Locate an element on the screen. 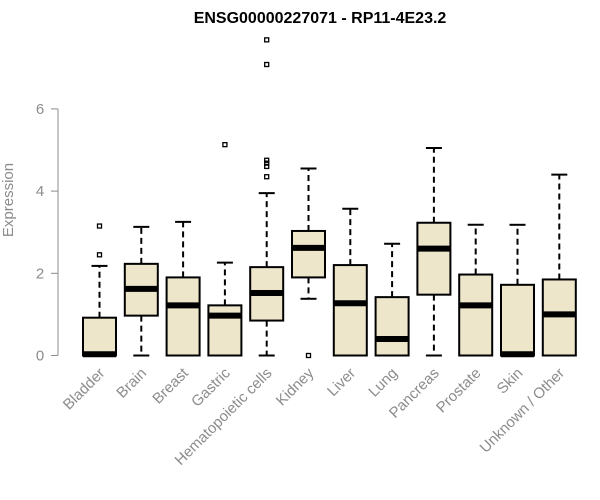 This screenshot has width=600, height=500. x-tick-label: Lung is located at coordinates (383, 383).